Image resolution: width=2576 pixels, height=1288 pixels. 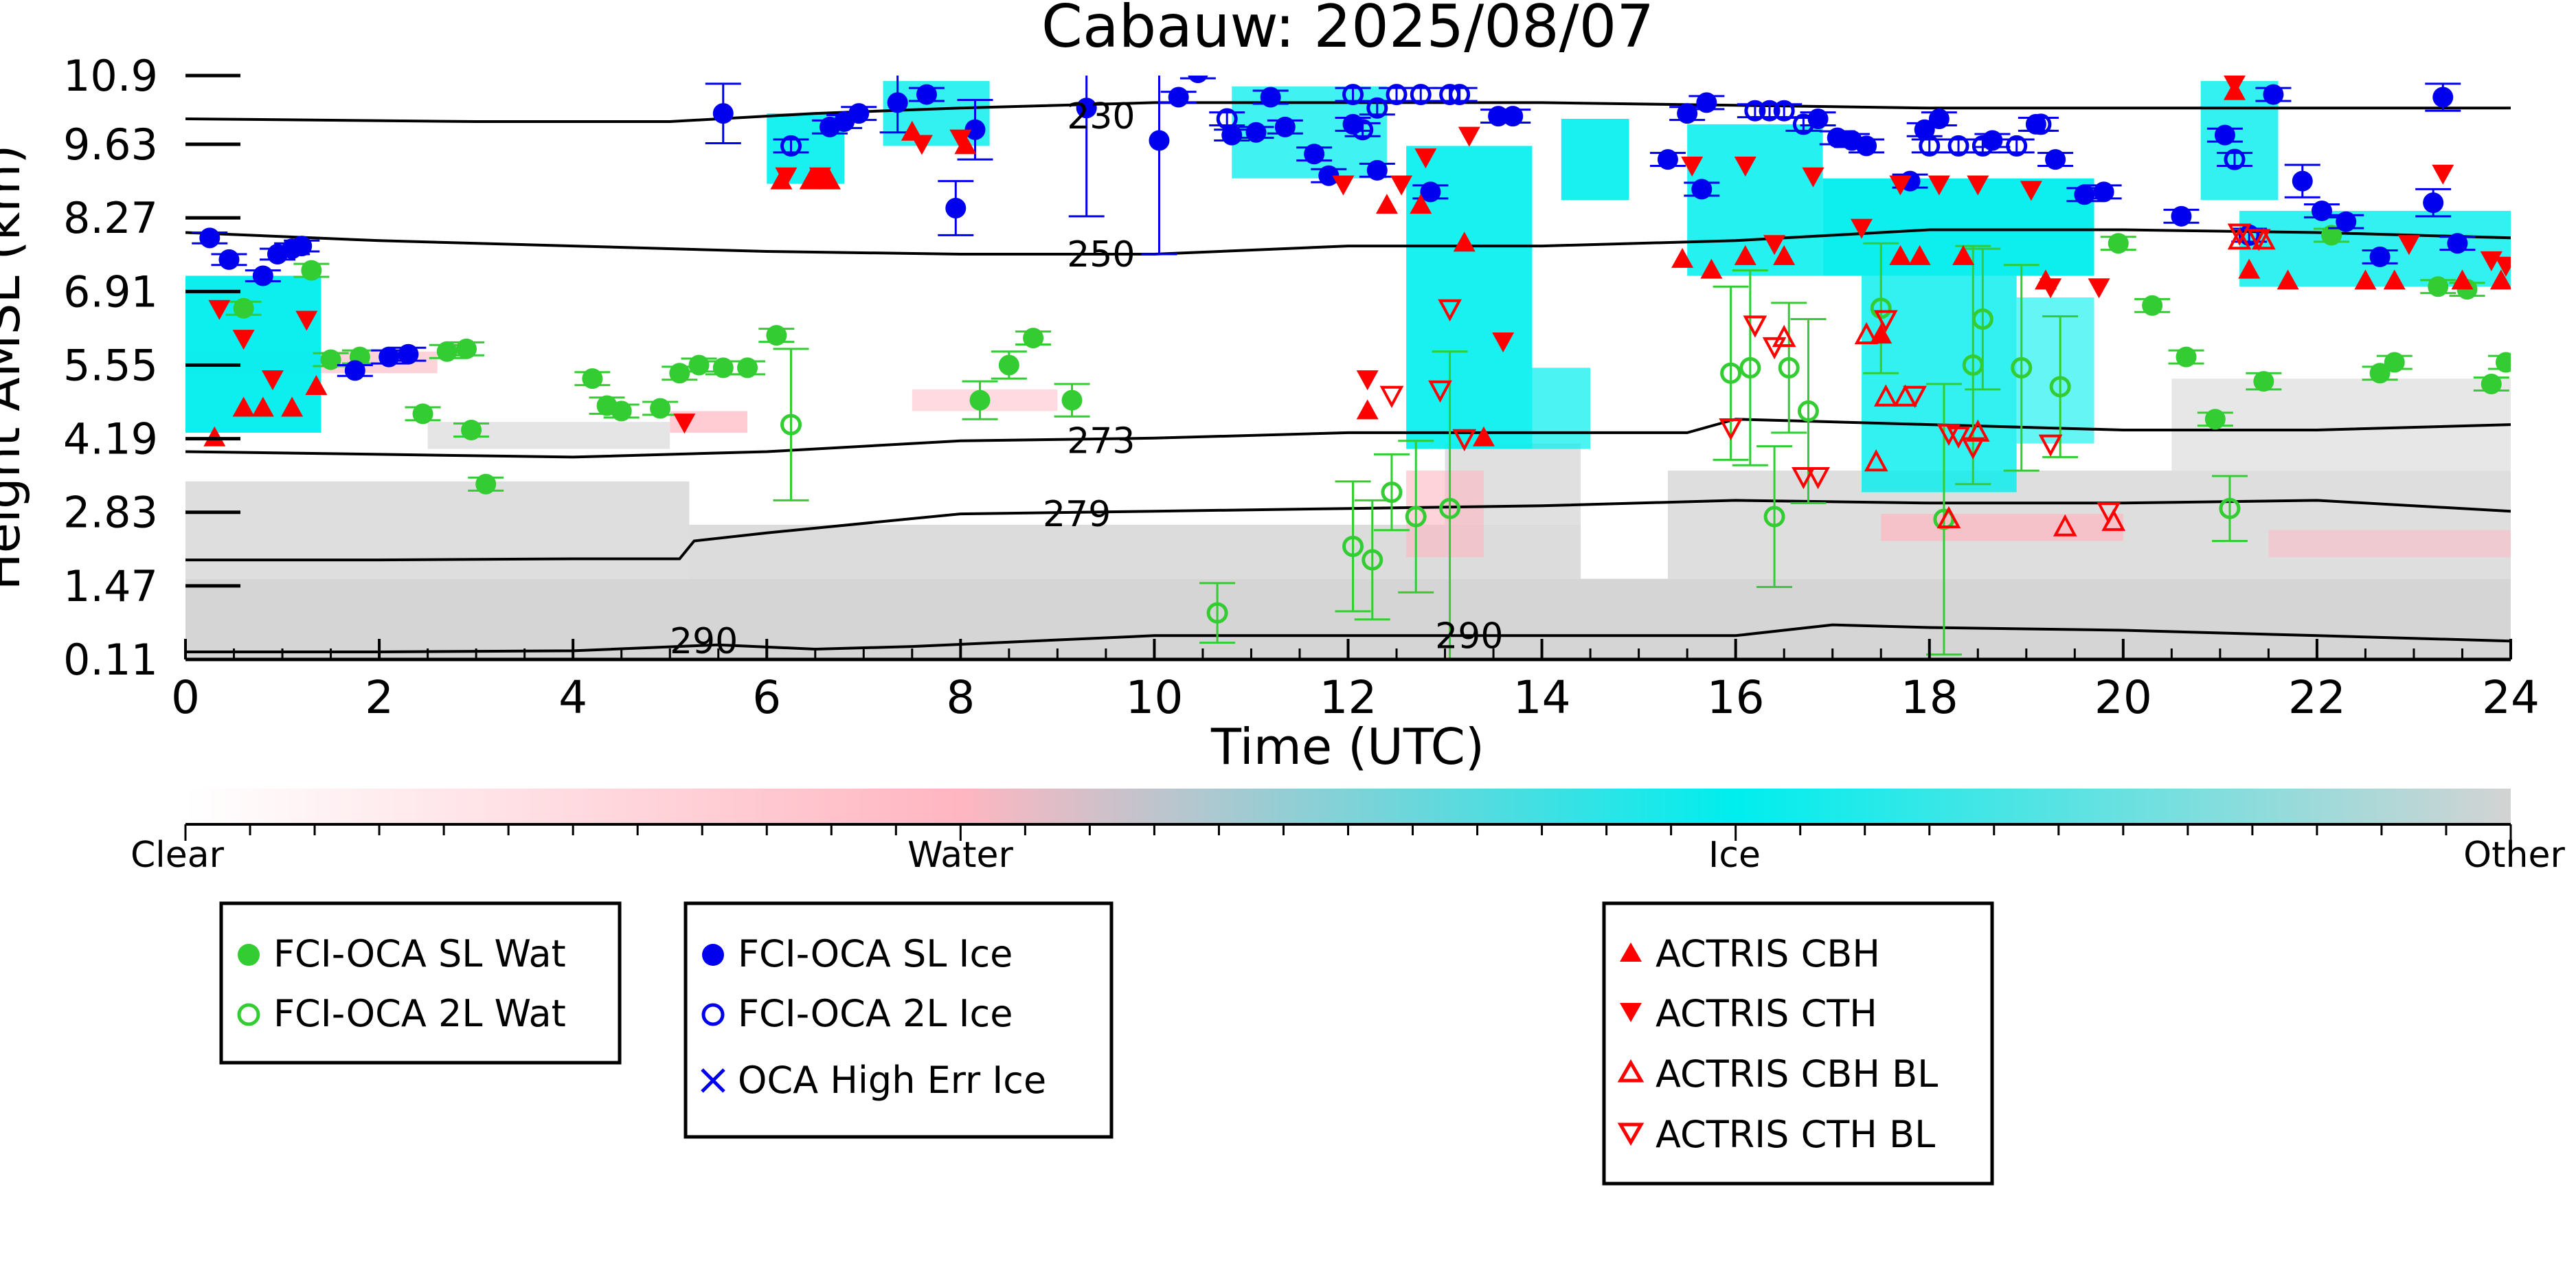 I want to click on legend-2l-ice-marker, so click(x=713, y=1014).